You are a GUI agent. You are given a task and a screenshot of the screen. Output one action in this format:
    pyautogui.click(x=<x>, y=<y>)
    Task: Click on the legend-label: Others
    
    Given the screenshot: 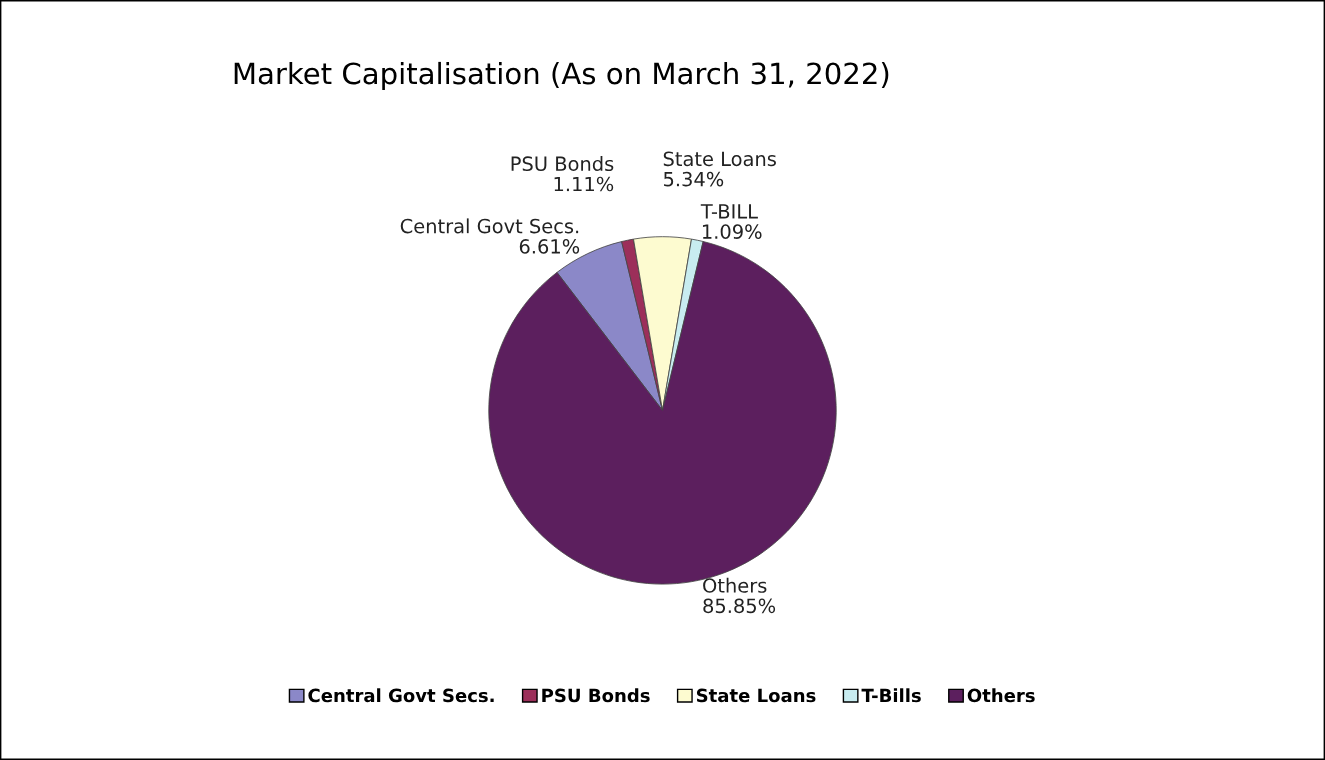 What is the action you would take?
    pyautogui.click(x=1001, y=695)
    